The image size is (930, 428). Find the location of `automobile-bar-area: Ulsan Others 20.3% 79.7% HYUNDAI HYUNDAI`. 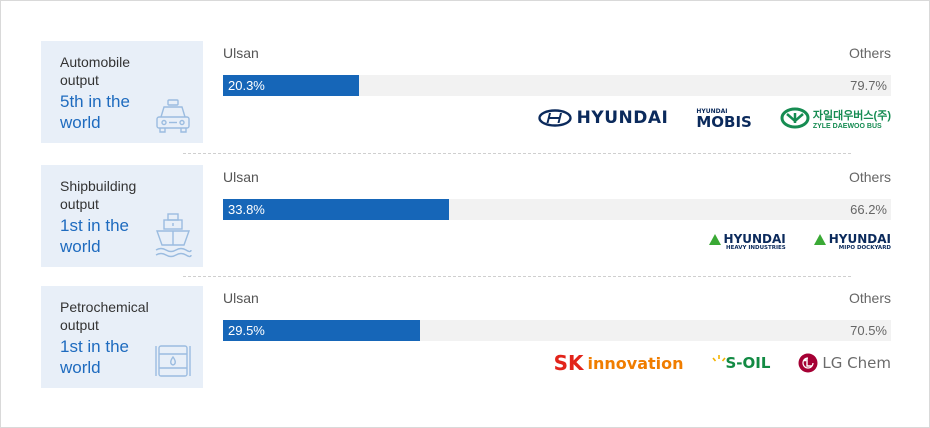

automobile-bar-area: Ulsan Others 20.3% 79.7% HYUNDAI HYUNDAI is located at coordinates (557, 85).